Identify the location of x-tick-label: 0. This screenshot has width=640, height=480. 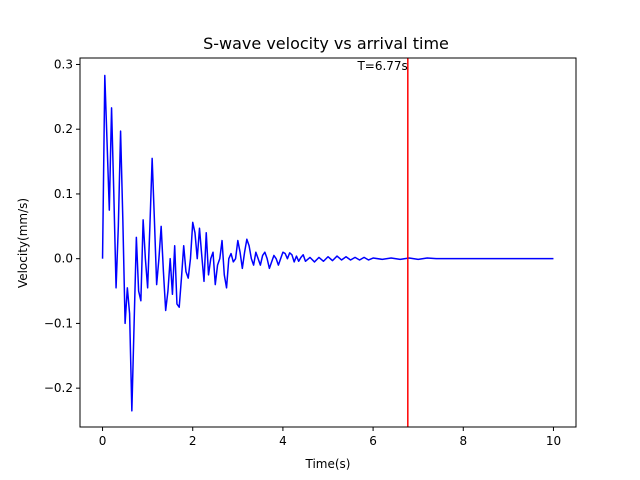
(103, 441).